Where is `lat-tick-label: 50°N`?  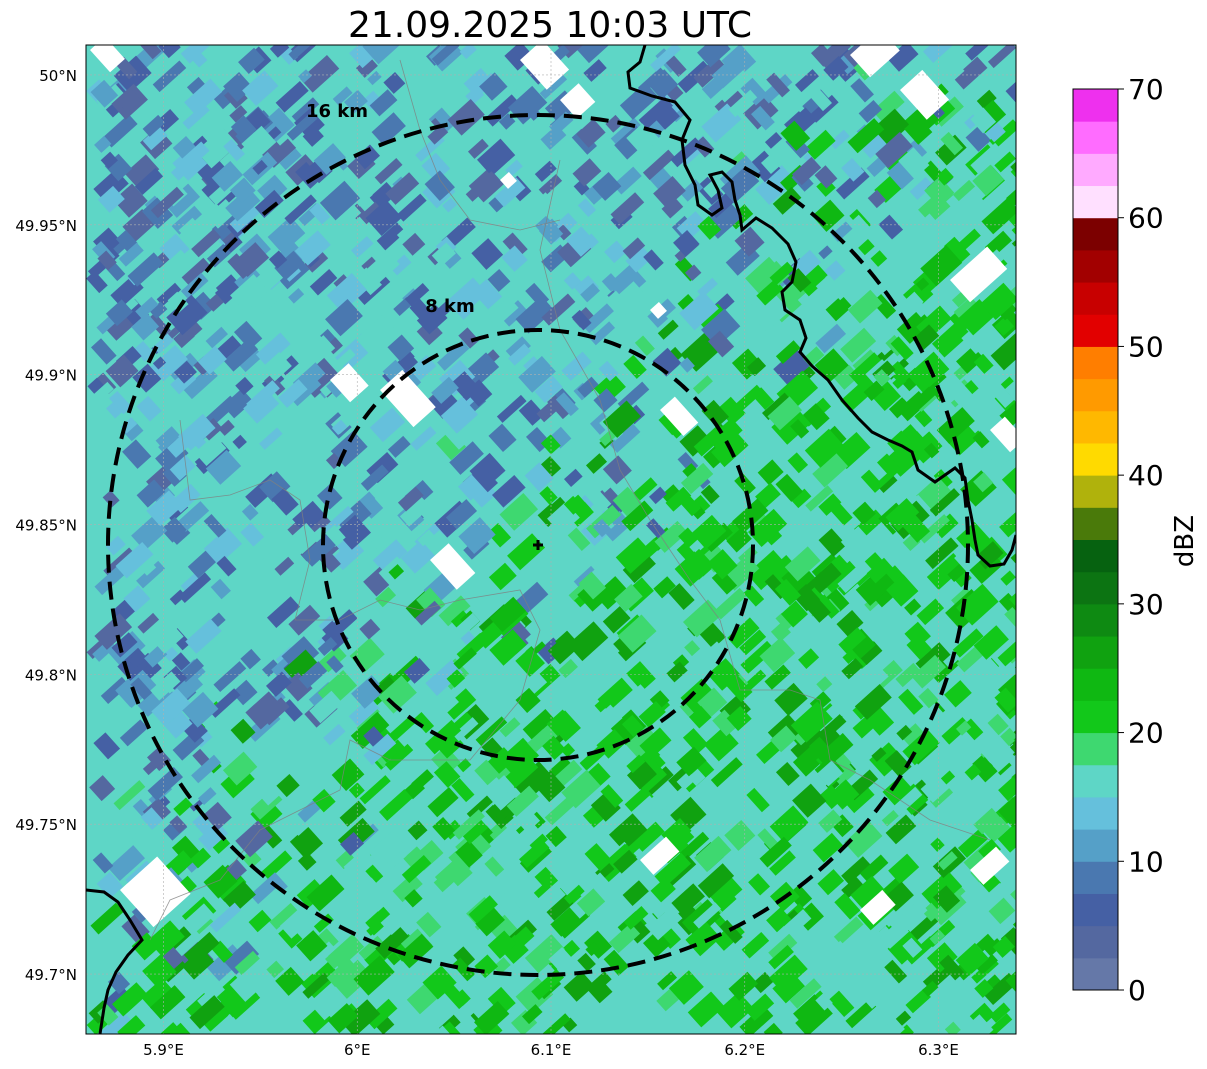 lat-tick-label: 50°N is located at coordinates (58, 76).